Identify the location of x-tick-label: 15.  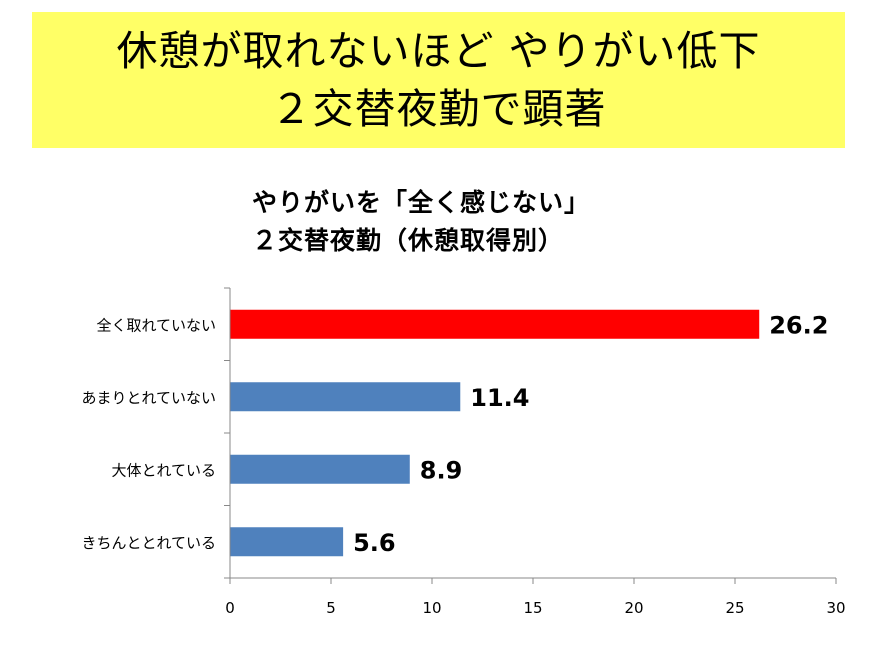
(532, 608).